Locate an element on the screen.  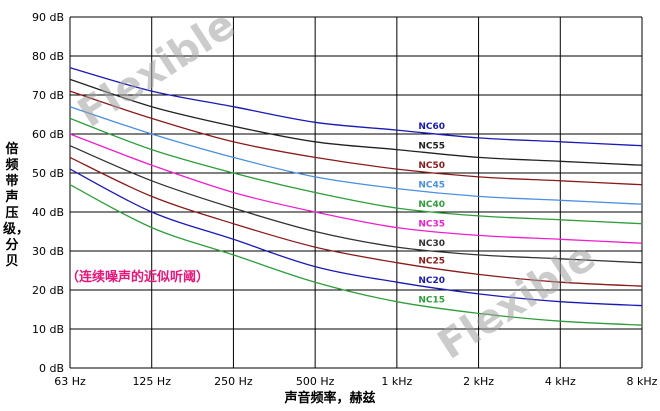
y-tick-label: 80 dB is located at coordinates (48, 56).